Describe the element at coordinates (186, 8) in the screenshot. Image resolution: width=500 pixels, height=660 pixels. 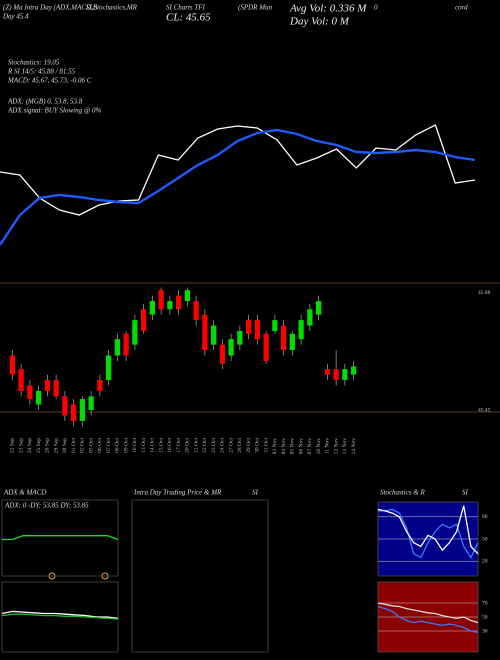
I see `header-text: SI Charts TFI` at that location.